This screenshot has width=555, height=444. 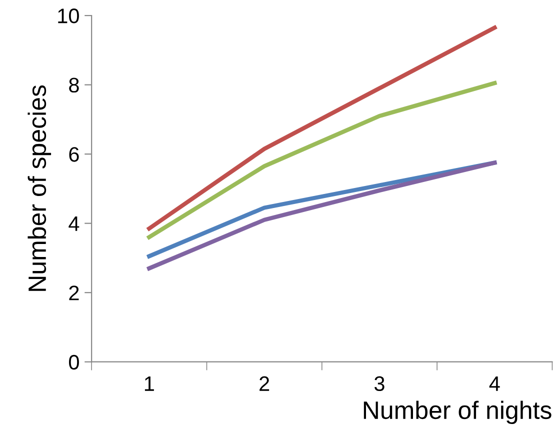 I want to click on y-tick-label: 10, so click(x=68, y=16).